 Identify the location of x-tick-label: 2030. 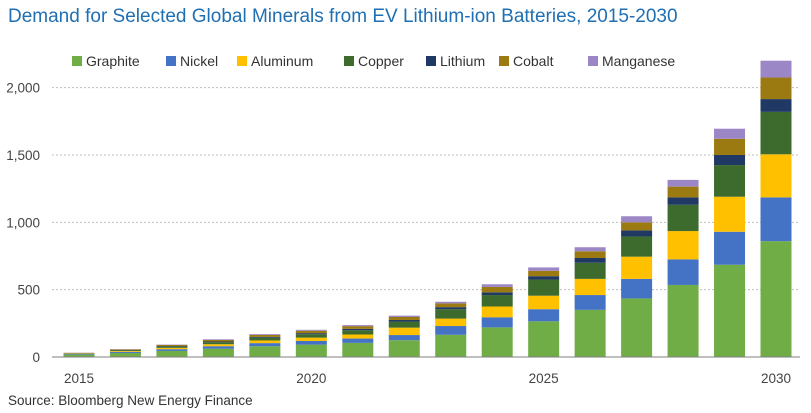
(776, 378).